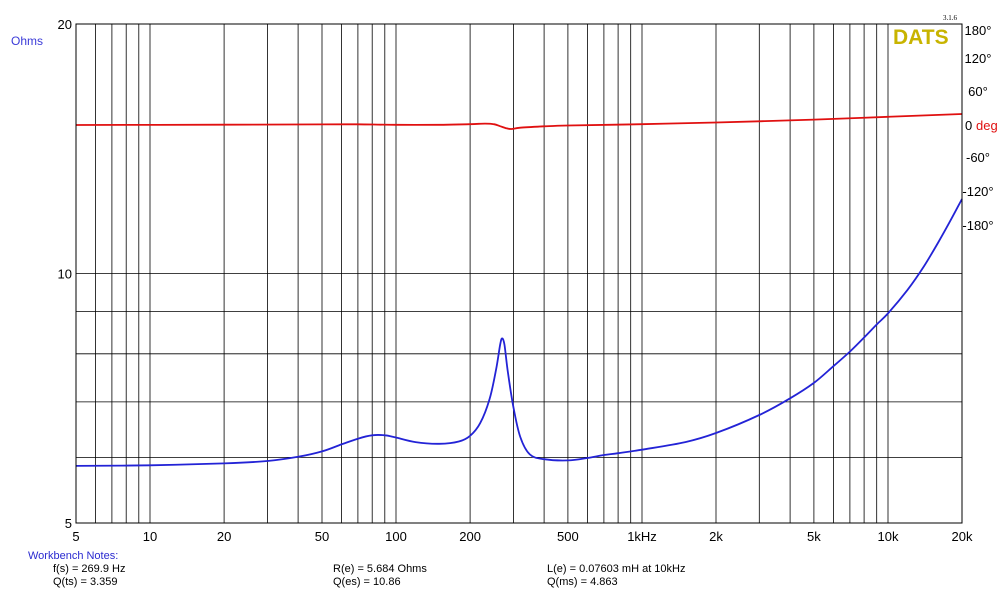 This screenshot has width=1006, height=595. Describe the element at coordinates (65, 24) in the screenshot. I see `y-left-tick-label: 20` at that location.